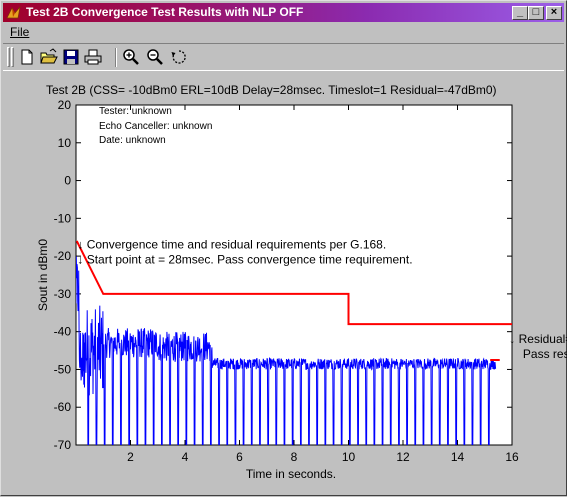 The width and height of the screenshot is (567, 497). Describe the element at coordinates (67, 181) in the screenshot. I see `y-tick-label: 0` at that location.